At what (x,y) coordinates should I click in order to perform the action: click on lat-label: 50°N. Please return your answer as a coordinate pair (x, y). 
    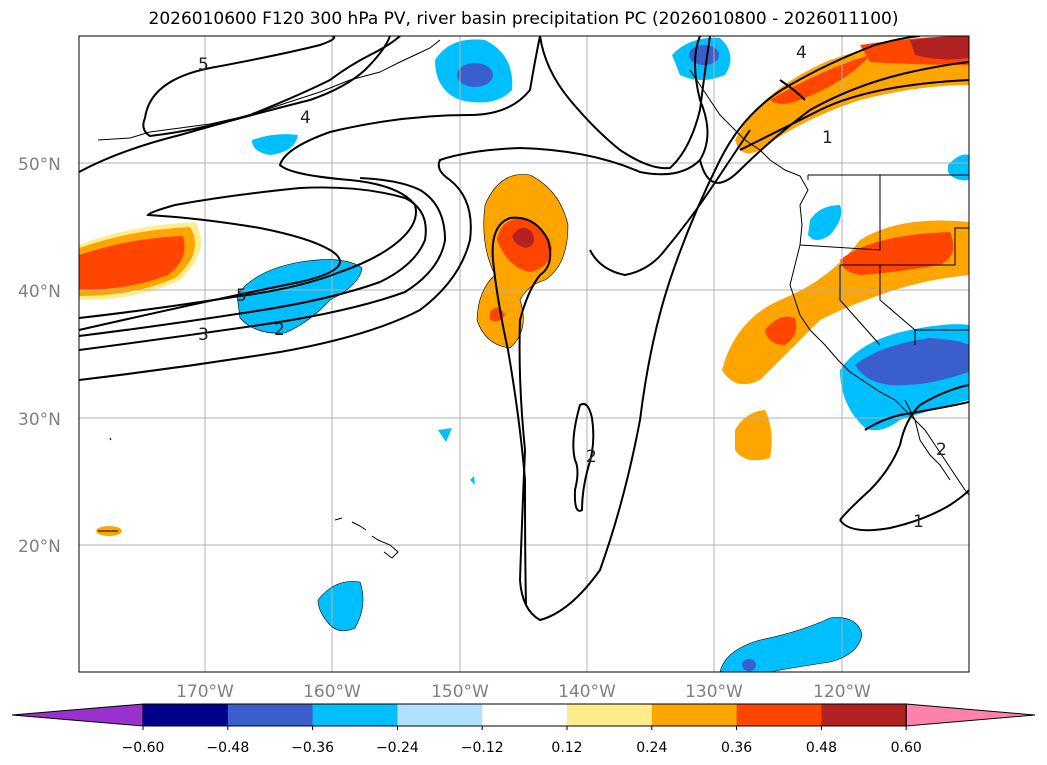
    Looking at the image, I should click on (39, 165).